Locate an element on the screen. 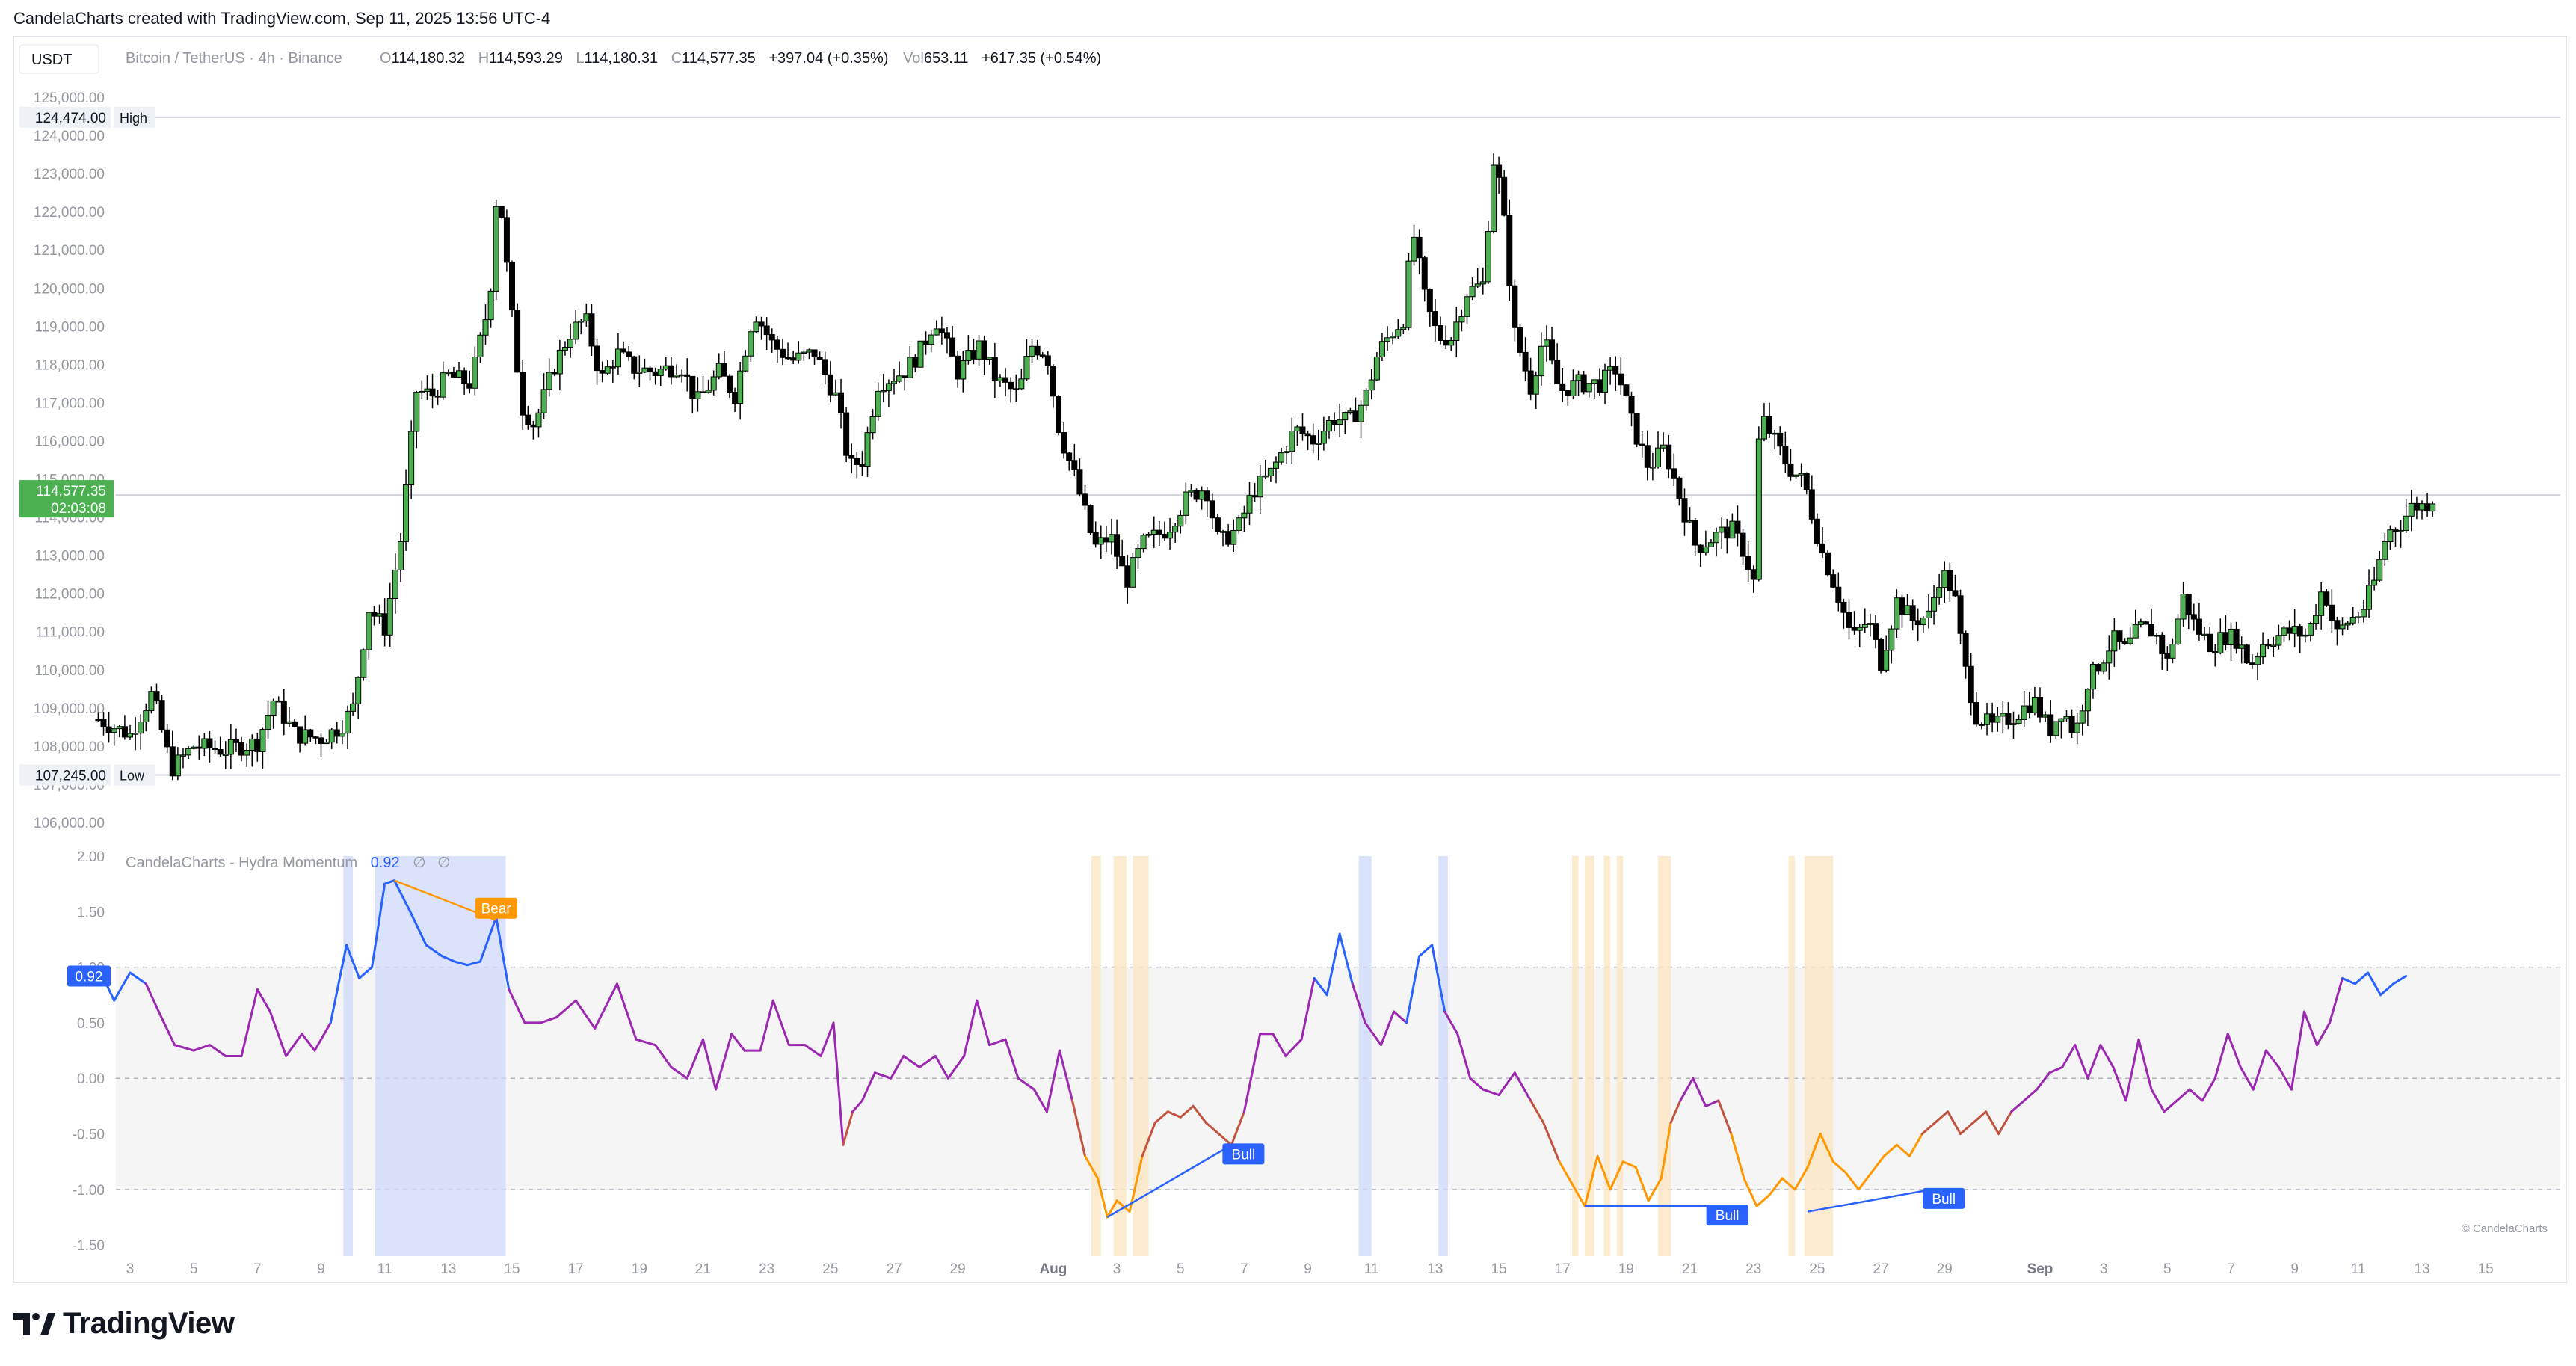 This screenshot has height=1366, width=2576. x-tick-label: 7 is located at coordinates (2231, 1269).